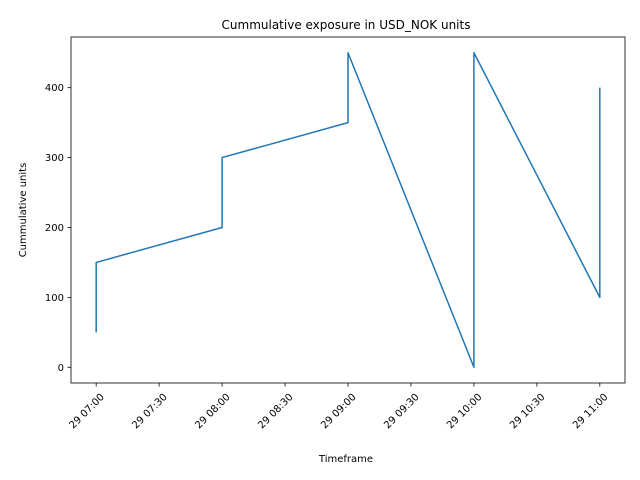 This screenshot has height=480, width=640. What do you see at coordinates (54, 228) in the screenshot?
I see `y-tick-label: 200` at bounding box center [54, 228].